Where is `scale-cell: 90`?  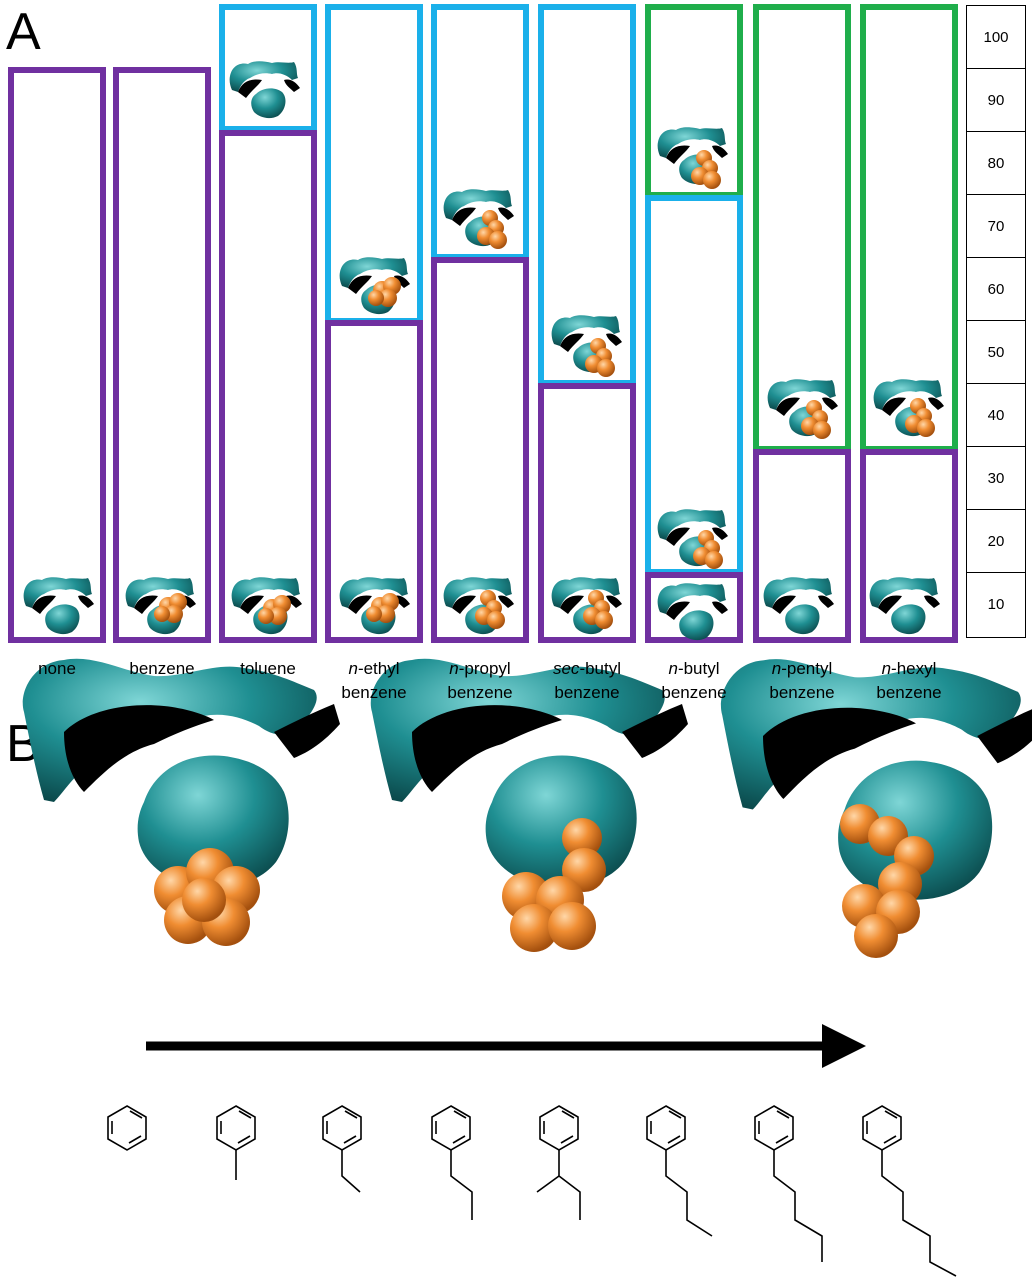
scale-cell: 90 is located at coordinates (996, 100).